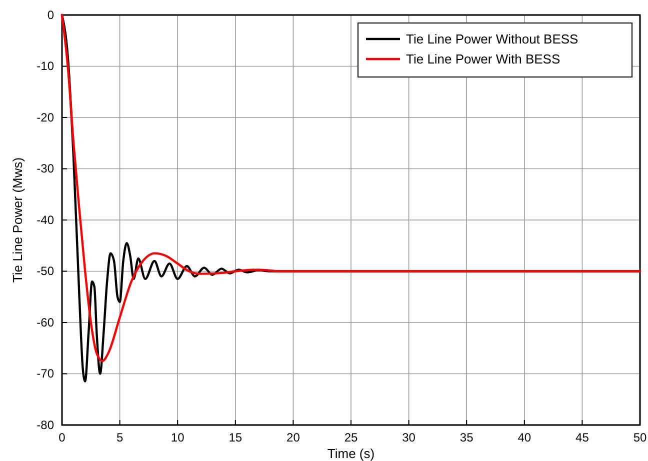  I want to click on y-tick-label: -40, so click(45, 219).